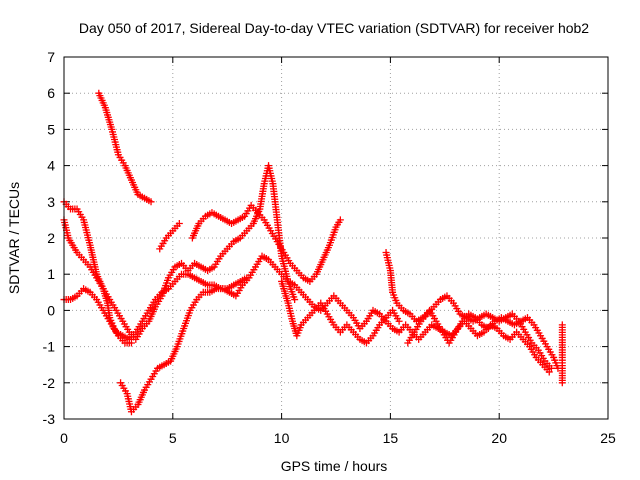 Image resolution: width=640 pixels, height=480 pixels. Describe the element at coordinates (51, 129) in the screenshot. I see `y-tick-label: 5` at that location.